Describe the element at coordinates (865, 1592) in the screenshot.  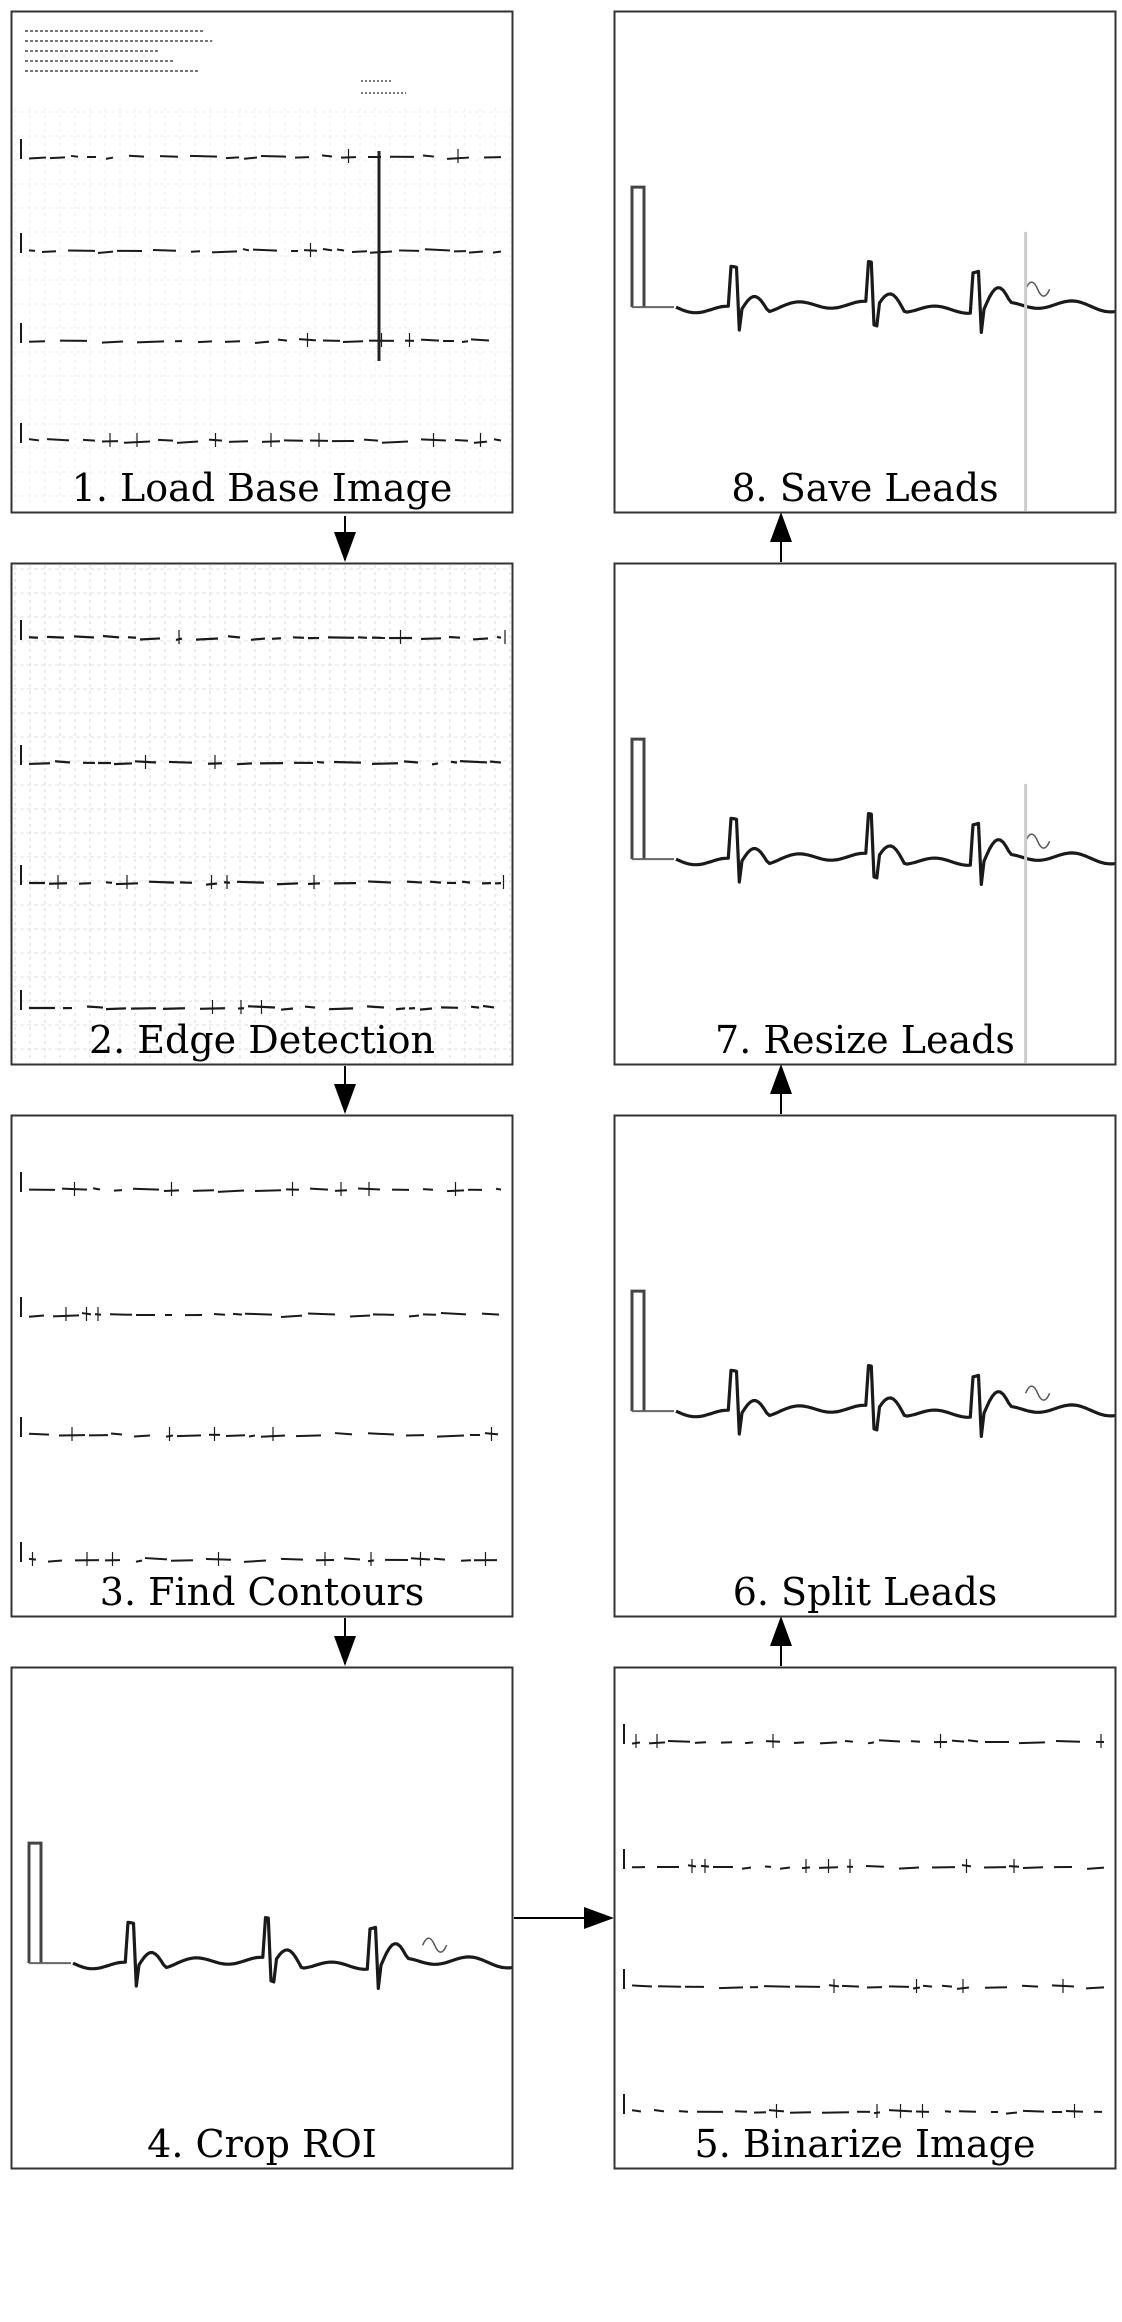
I see `step-label: 6. Split Leads` at that location.